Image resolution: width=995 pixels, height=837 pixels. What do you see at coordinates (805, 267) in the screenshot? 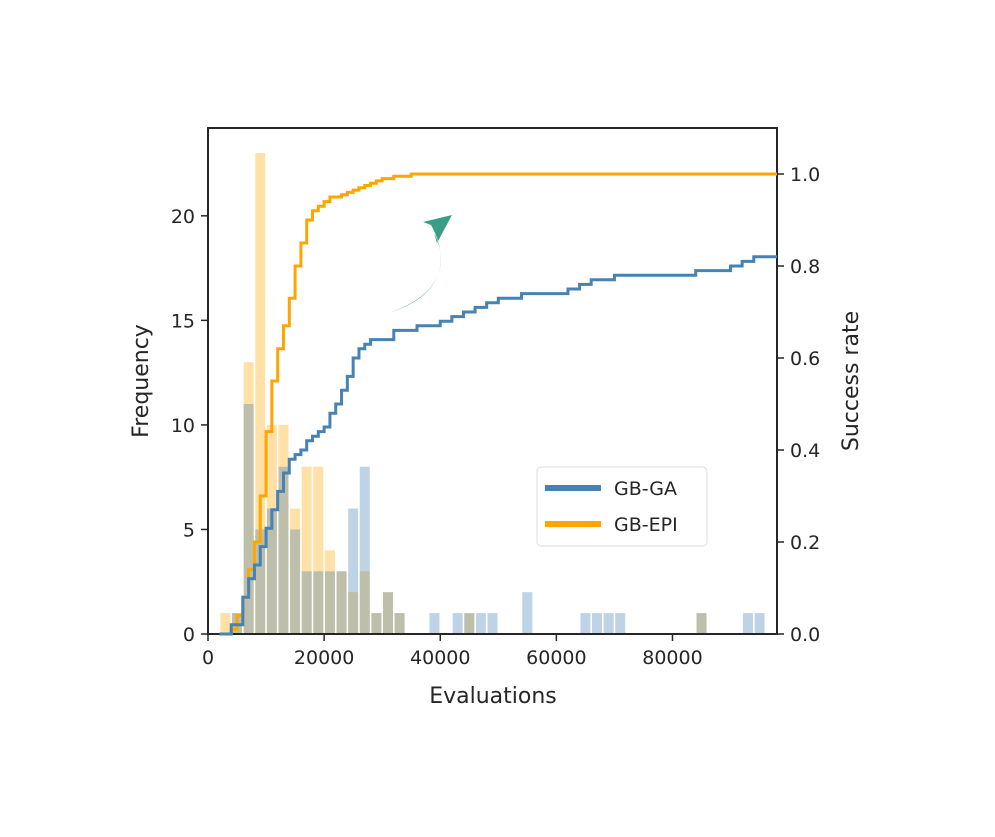
I see `y-right-tick-label: 0.8` at bounding box center [805, 267].